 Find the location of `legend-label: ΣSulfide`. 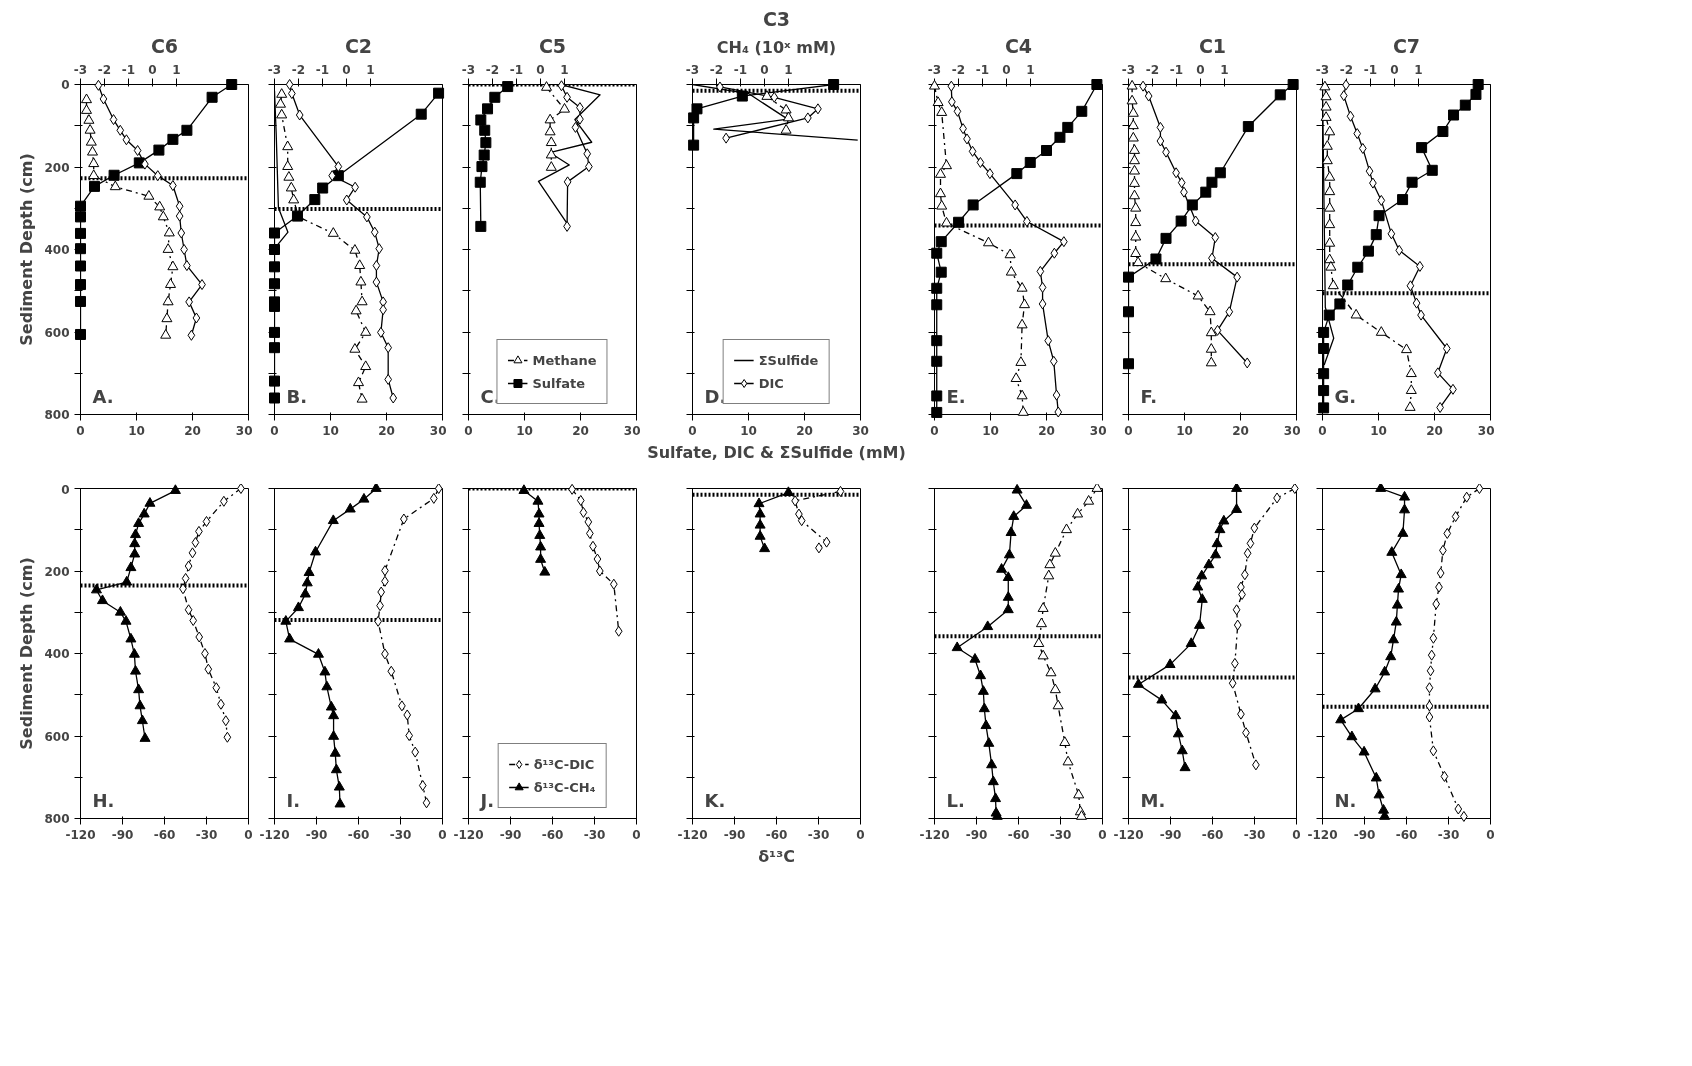

legend-label: ΣSulfide is located at coordinates (788, 360).